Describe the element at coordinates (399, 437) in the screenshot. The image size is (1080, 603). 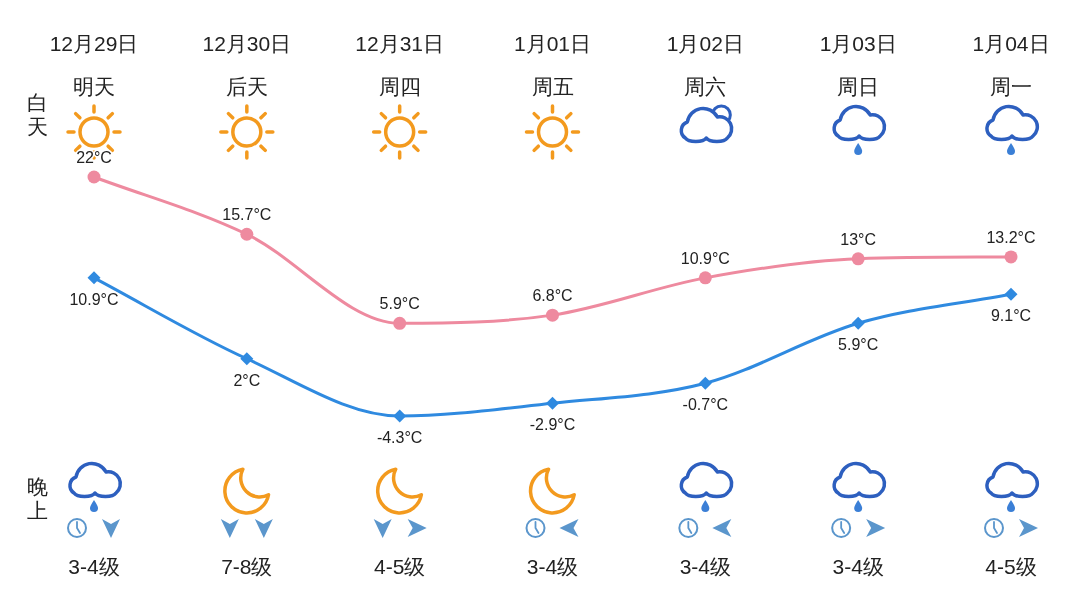
I see `data-label: -4.3°C` at that location.